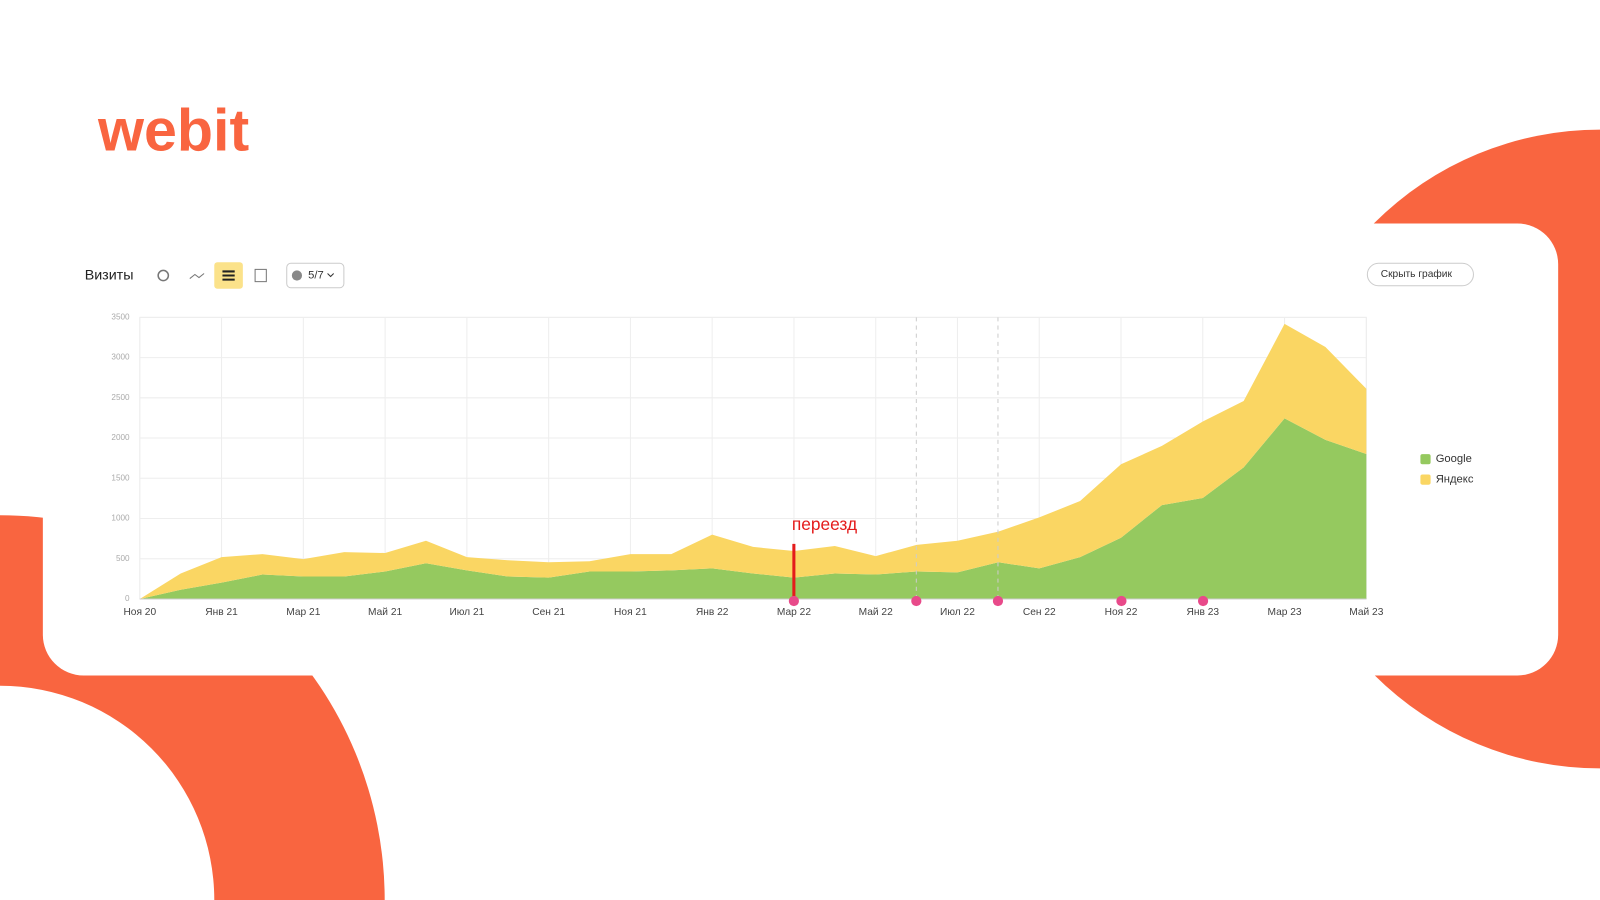 The width and height of the screenshot is (1600, 900). I want to click on y-tick-label: 2000, so click(120, 437).